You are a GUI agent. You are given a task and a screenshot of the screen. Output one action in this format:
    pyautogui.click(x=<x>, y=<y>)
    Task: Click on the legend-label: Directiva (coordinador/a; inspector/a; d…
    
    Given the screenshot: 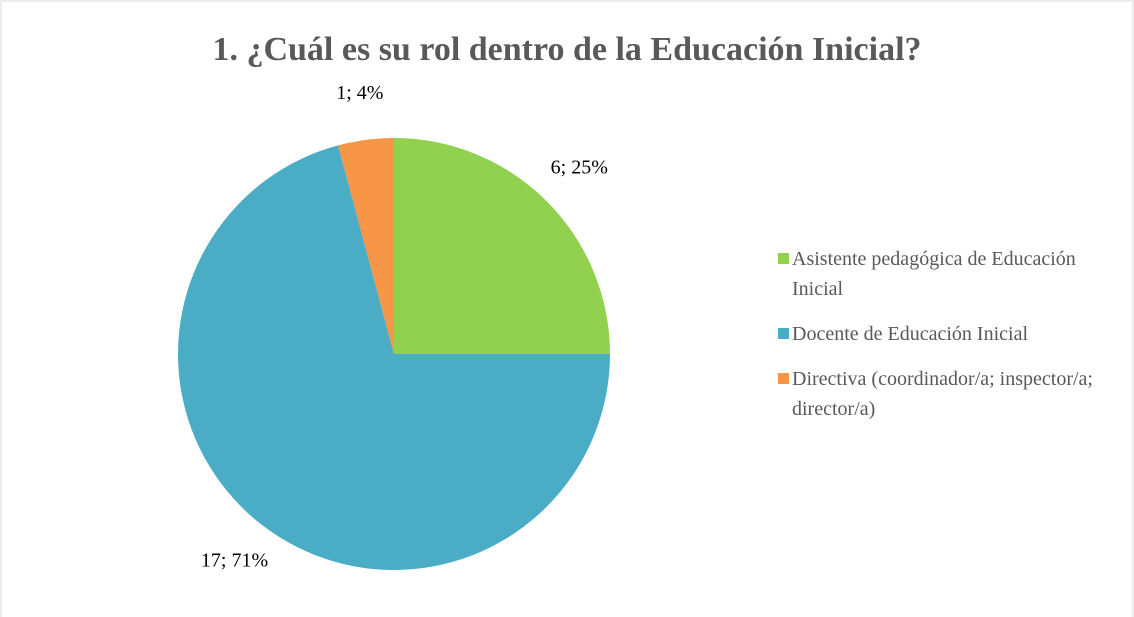 What is the action you would take?
    pyautogui.click(x=942, y=394)
    